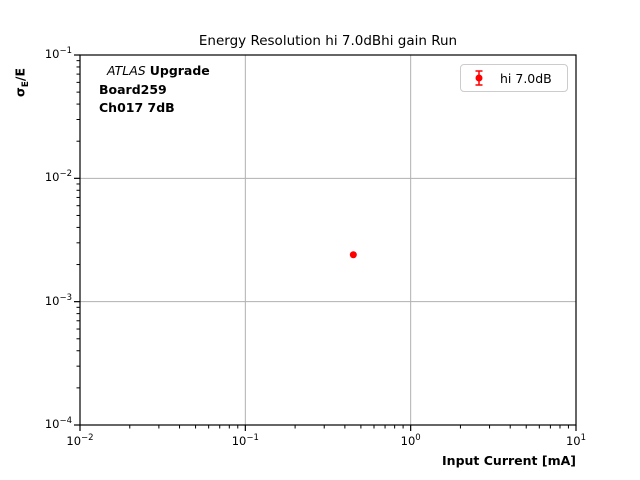 The image size is (640, 480). I want to click on annotation-line-2: Board259, so click(133, 89).